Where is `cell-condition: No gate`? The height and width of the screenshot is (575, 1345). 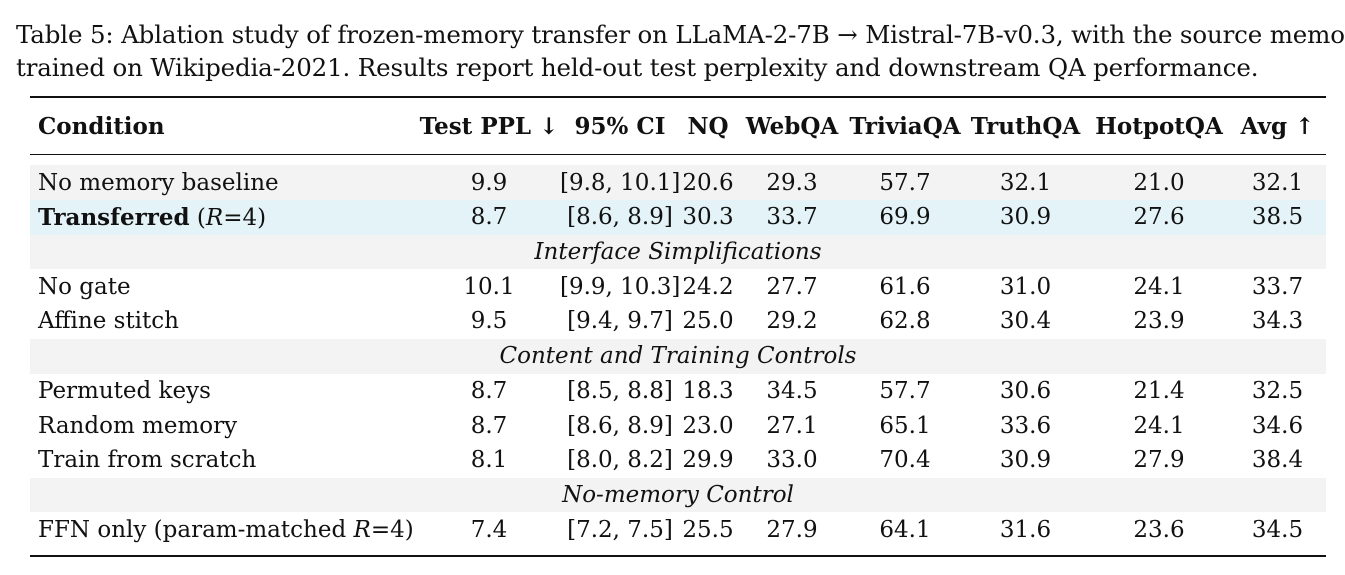 cell-condition: No gate is located at coordinates (84, 286).